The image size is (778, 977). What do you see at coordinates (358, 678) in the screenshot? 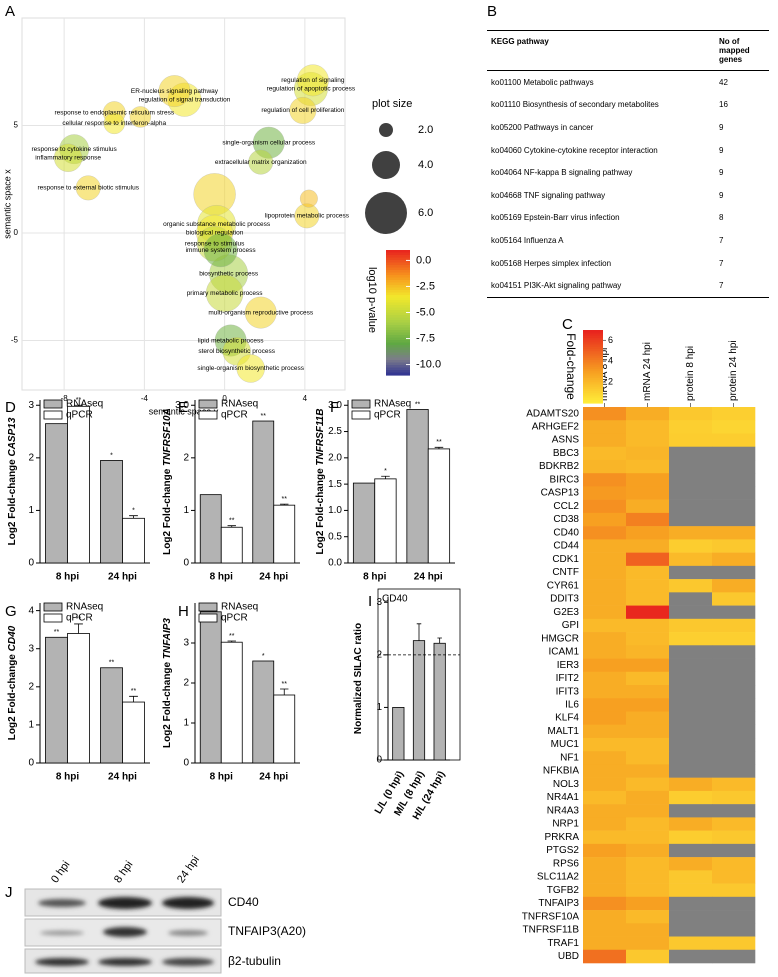
I see `y-axis-label: Normalized SILAC ratio` at bounding box center [358, 678].